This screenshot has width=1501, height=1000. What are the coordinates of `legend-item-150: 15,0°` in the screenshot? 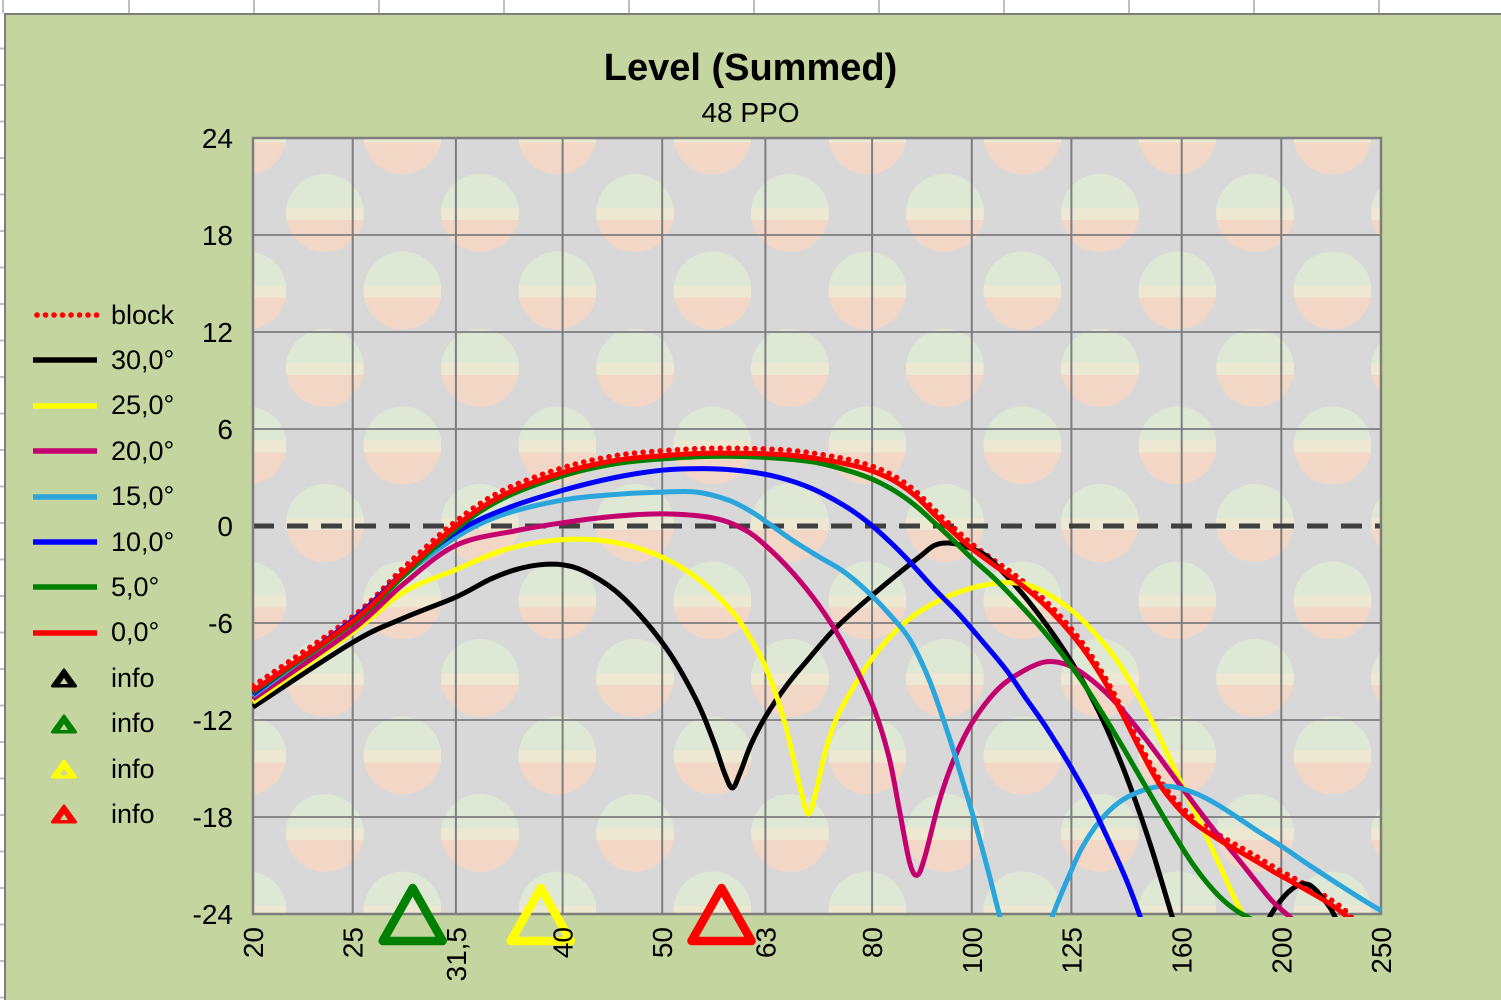 It's located at (130, 497).